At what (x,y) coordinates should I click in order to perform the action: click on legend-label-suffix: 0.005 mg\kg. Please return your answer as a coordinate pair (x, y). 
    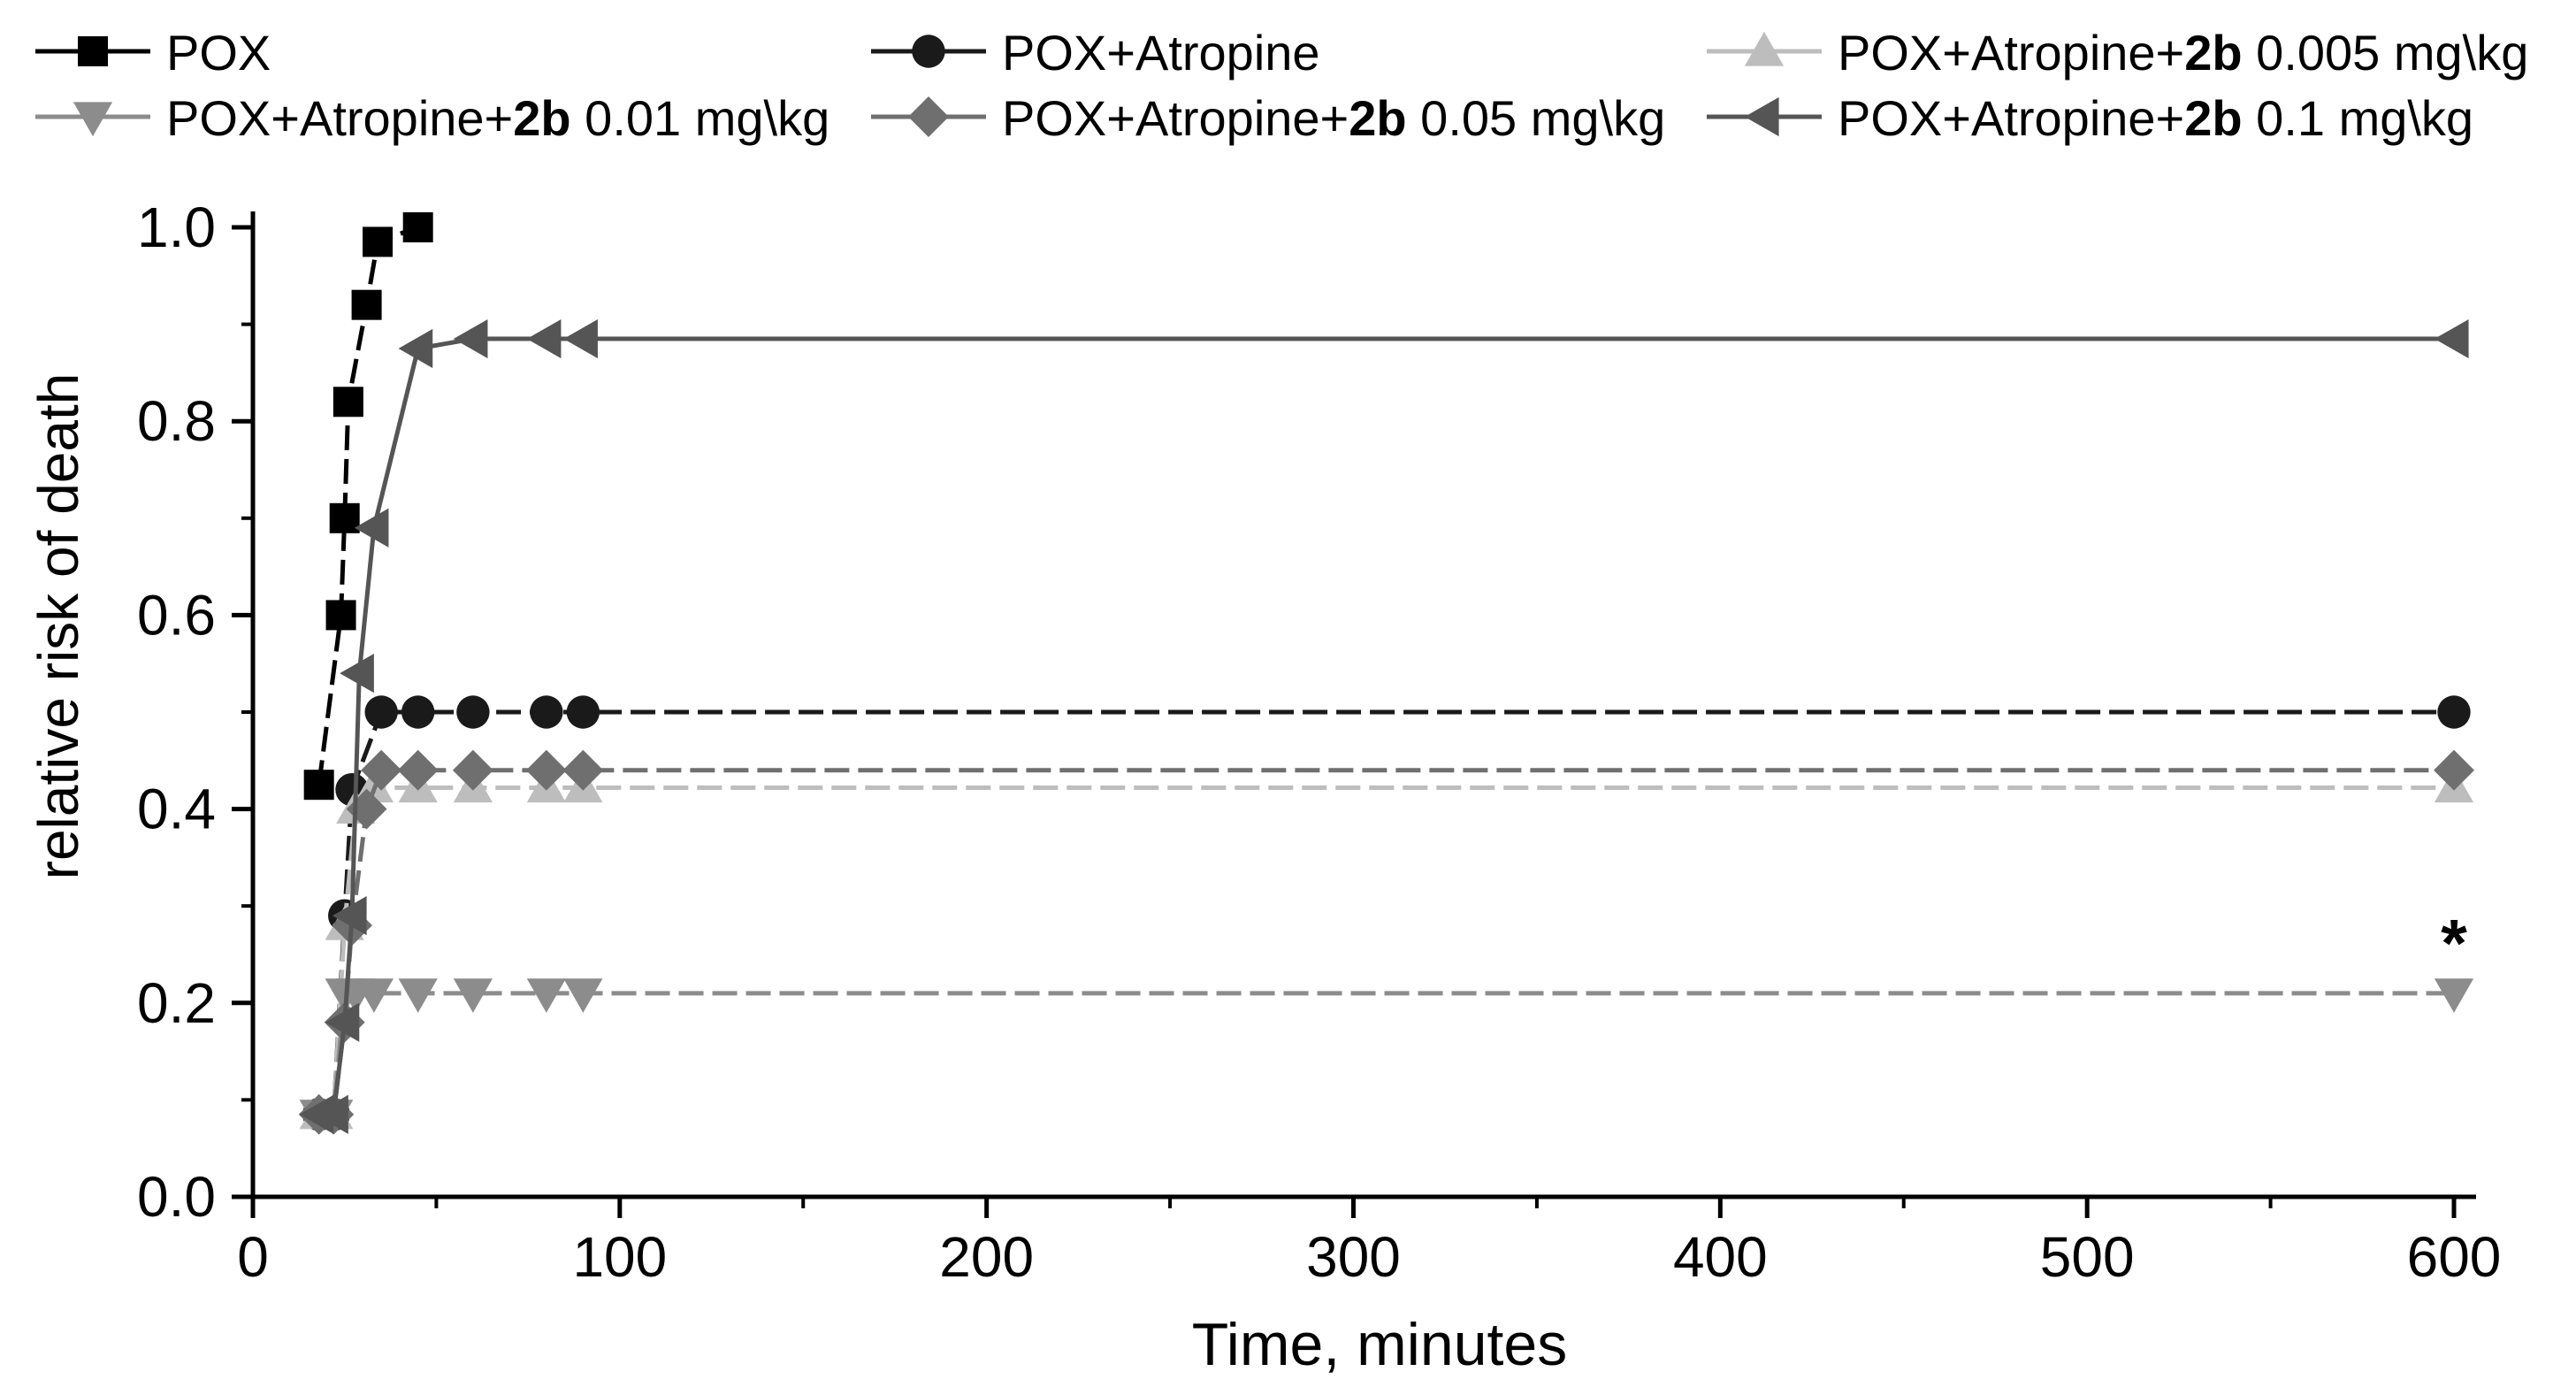
    Looking at the image, I should click on (2386, 52).